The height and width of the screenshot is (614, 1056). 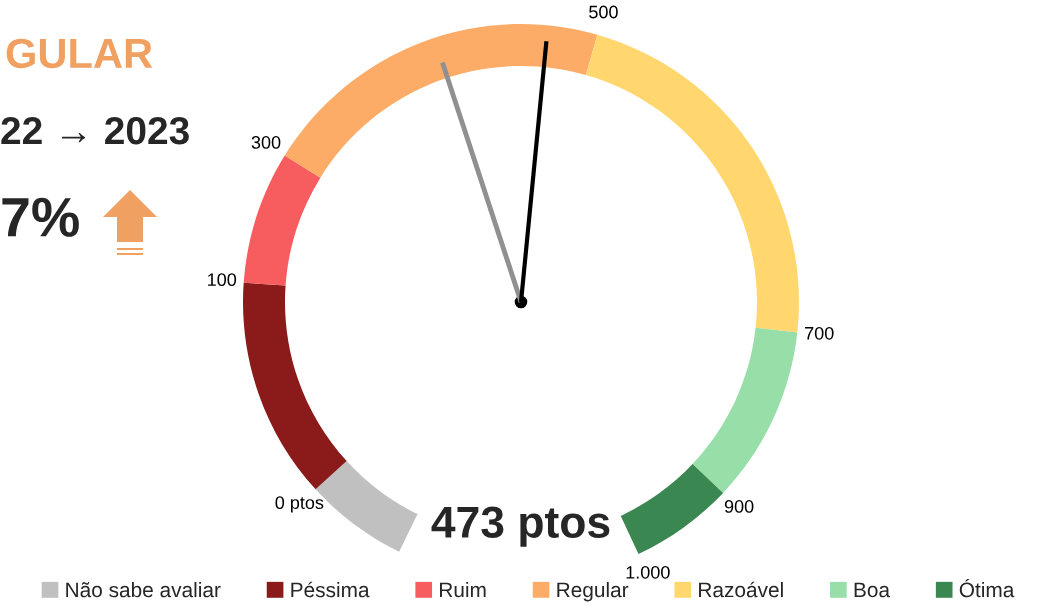 I want to click on text: 1.000, so click(x=648, y=572).